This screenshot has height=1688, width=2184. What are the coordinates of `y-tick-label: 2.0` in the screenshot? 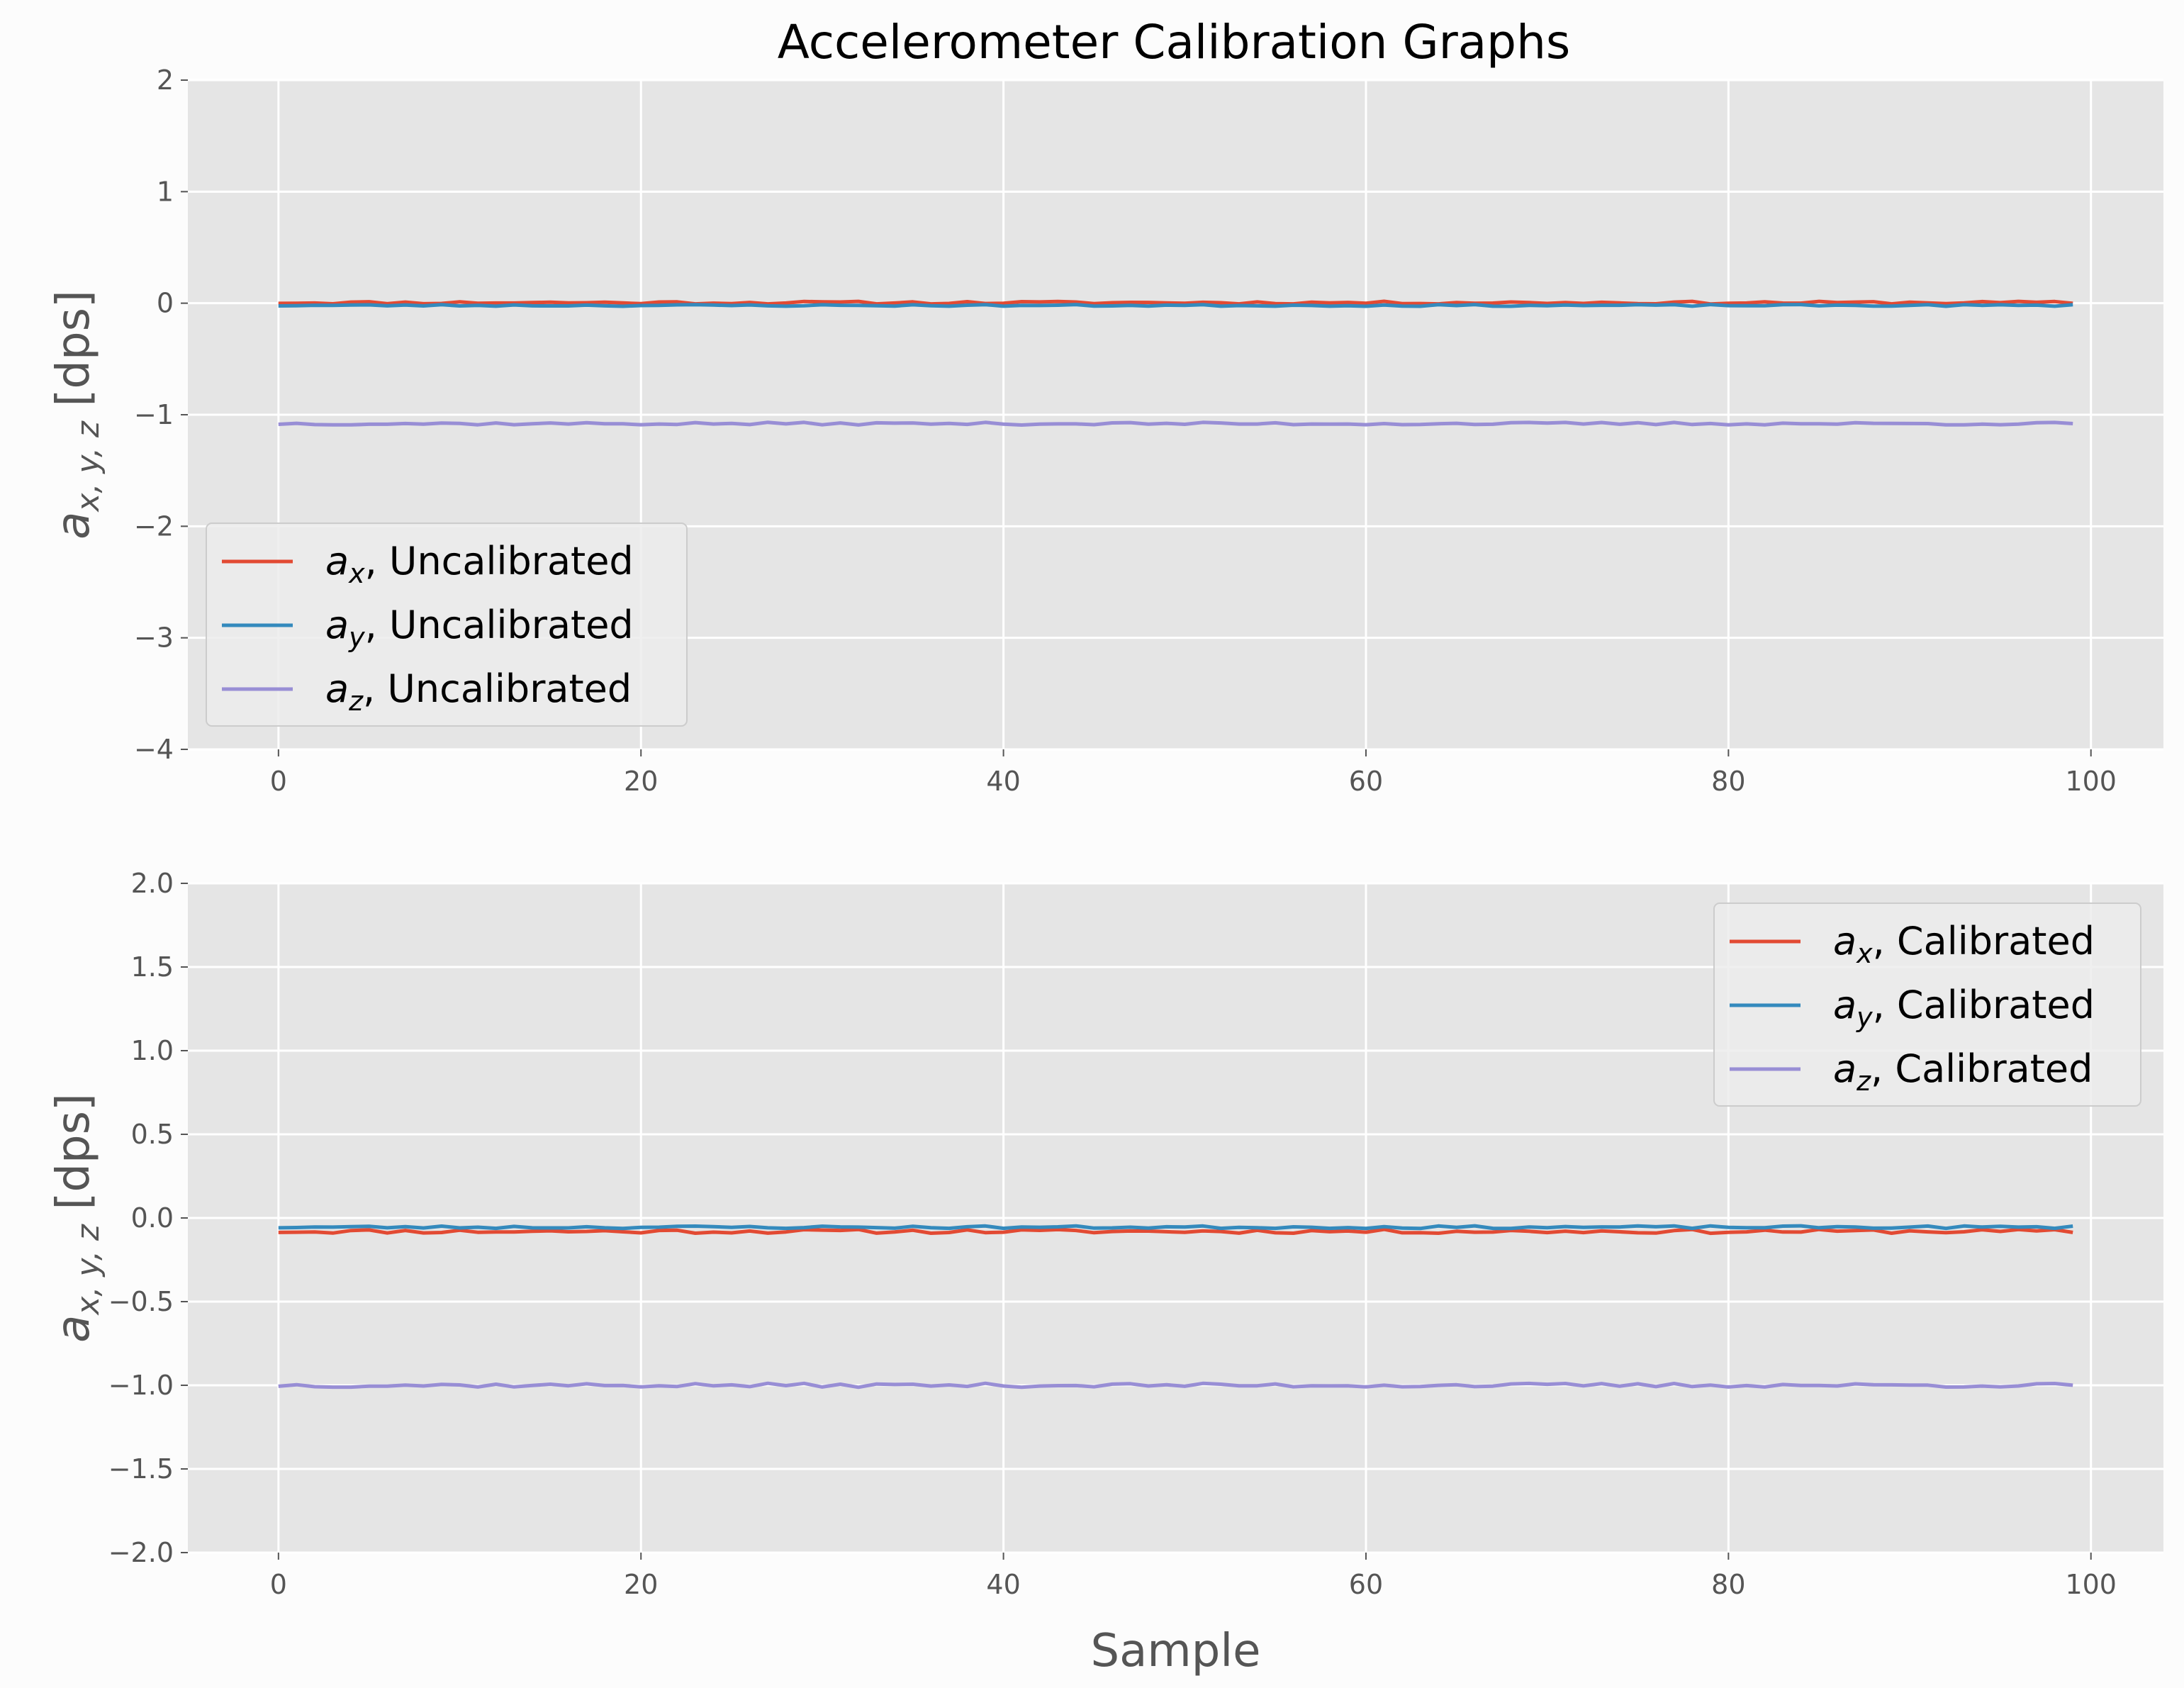 It's located at (152, 883).